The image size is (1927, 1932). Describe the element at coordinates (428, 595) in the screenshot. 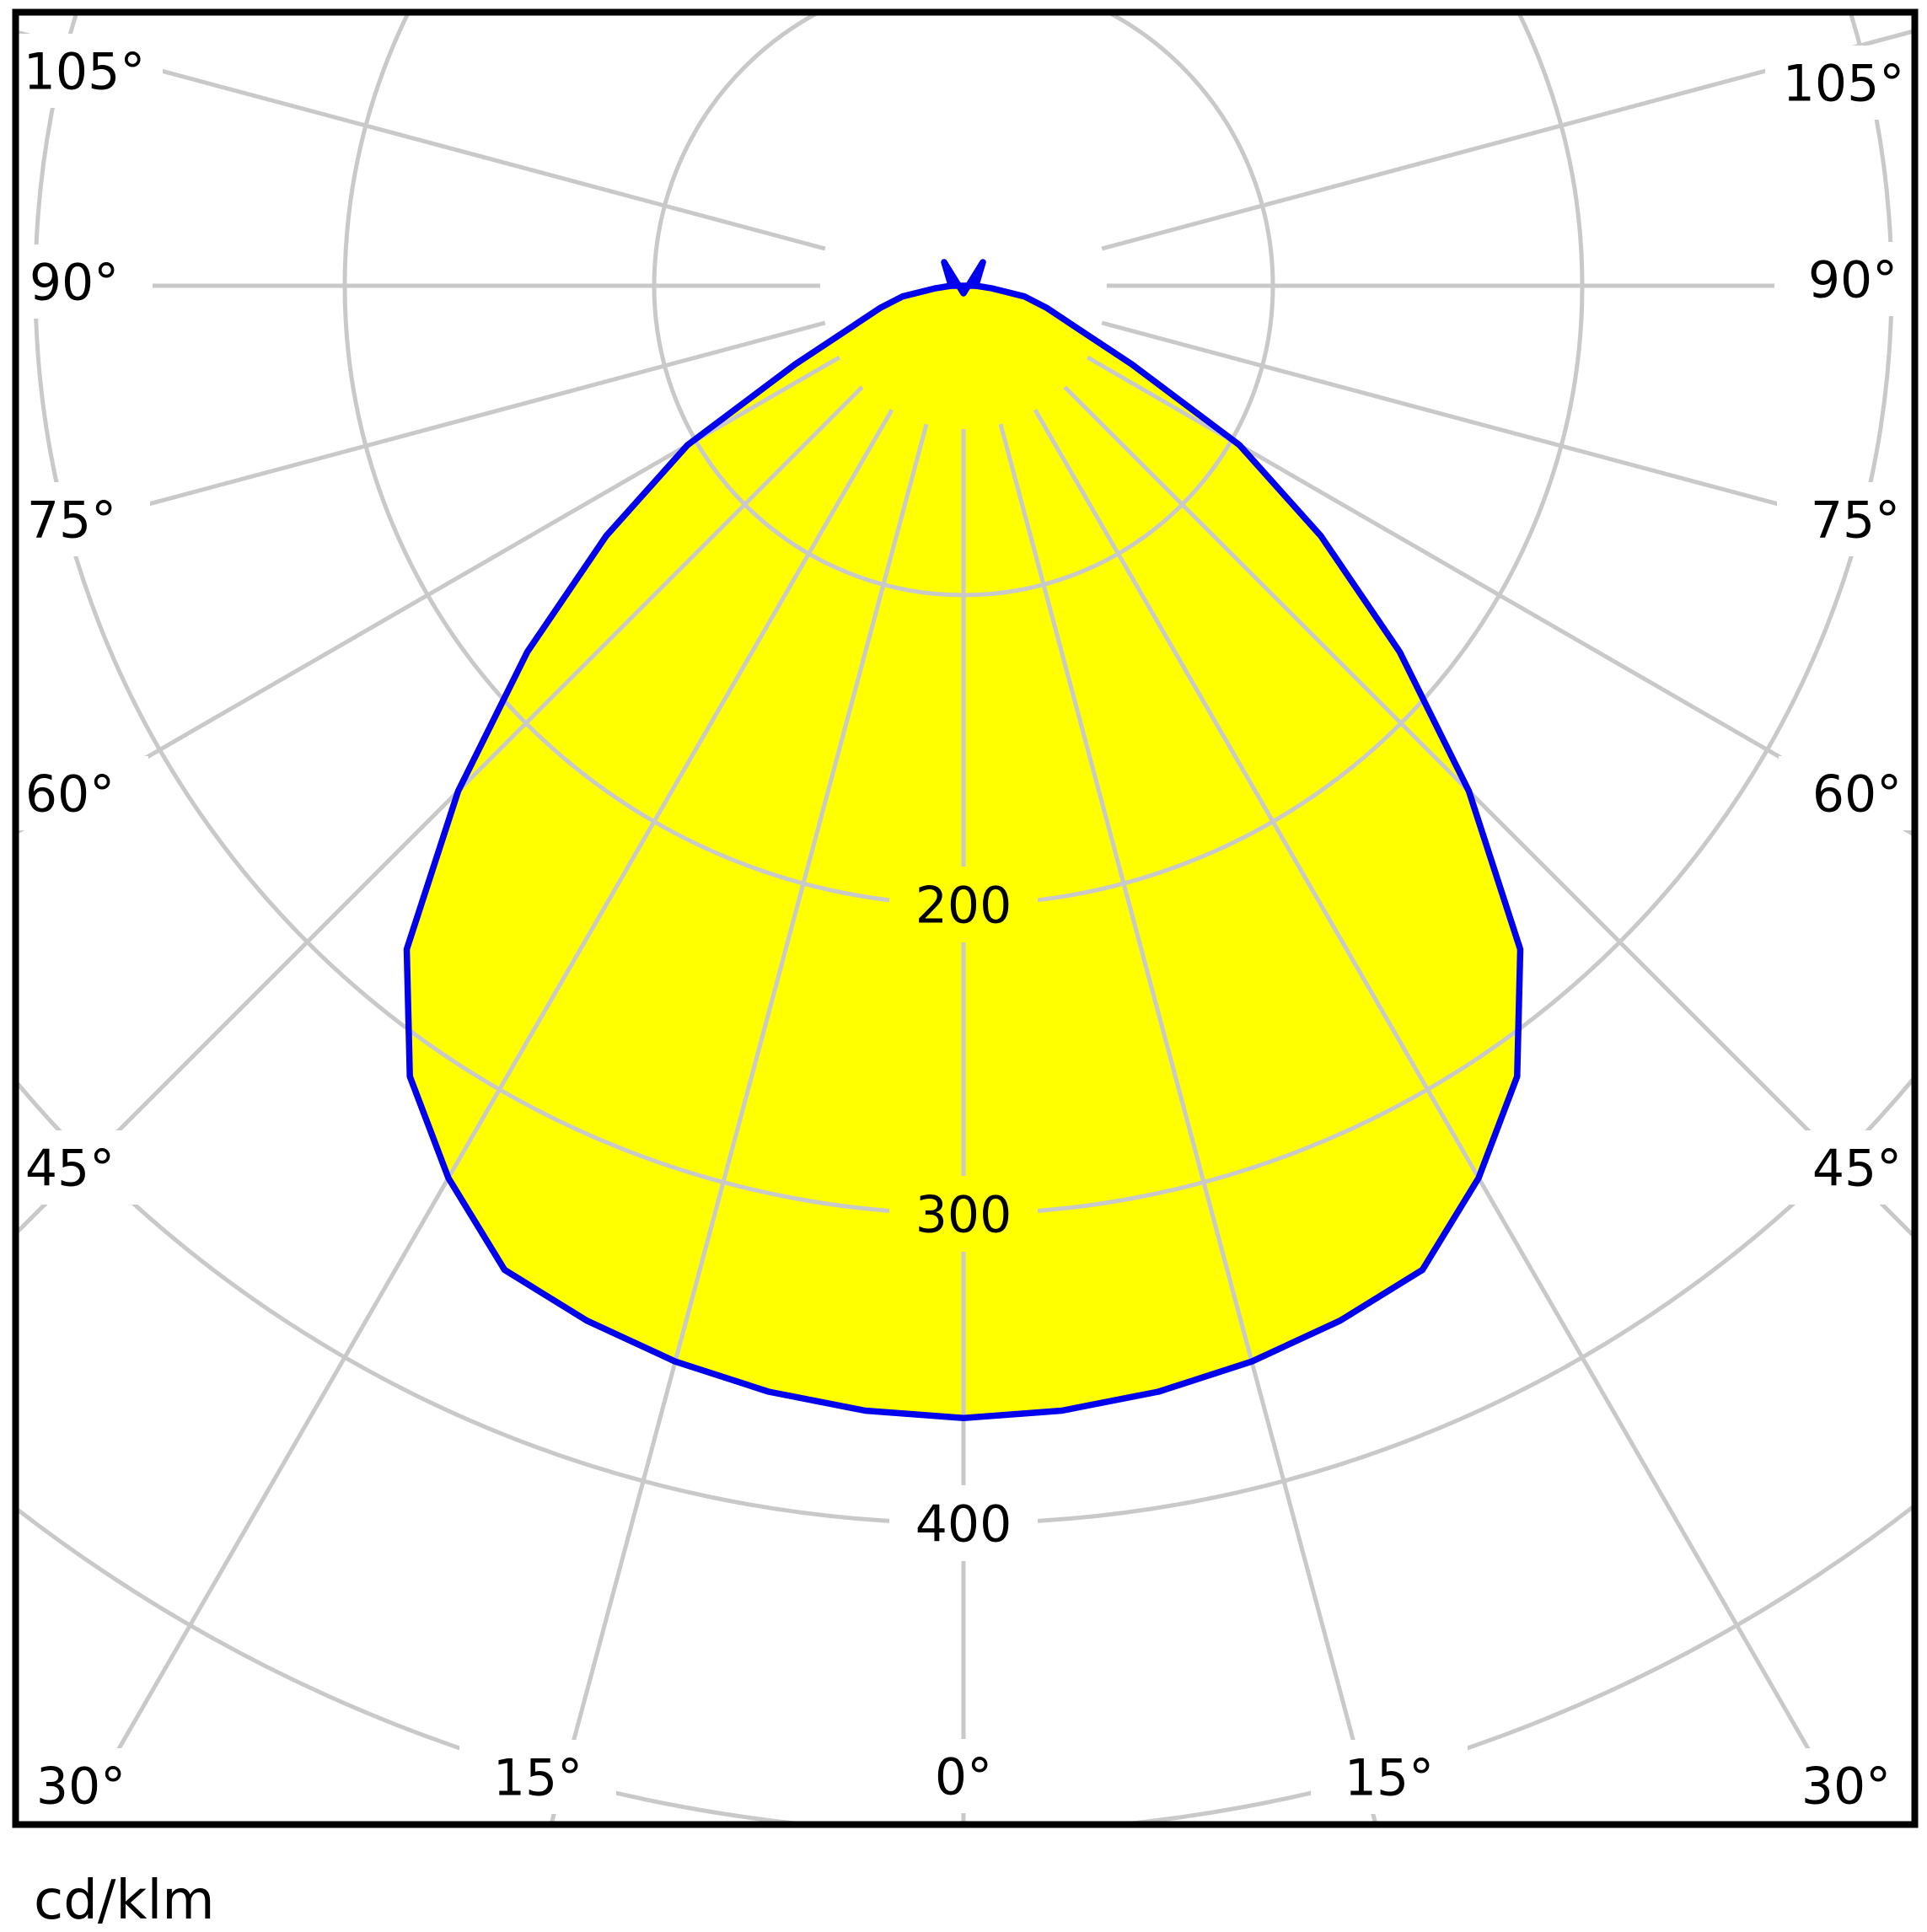

I see `angle-gridline--60deg` at that location.